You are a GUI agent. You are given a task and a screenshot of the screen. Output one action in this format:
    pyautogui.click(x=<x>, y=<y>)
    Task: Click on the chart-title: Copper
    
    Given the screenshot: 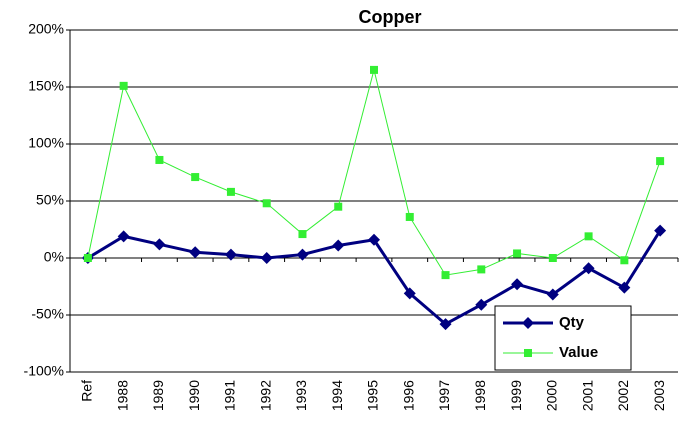 What is the action you would take?
    pyautogui.click(x=390, y=17)
    